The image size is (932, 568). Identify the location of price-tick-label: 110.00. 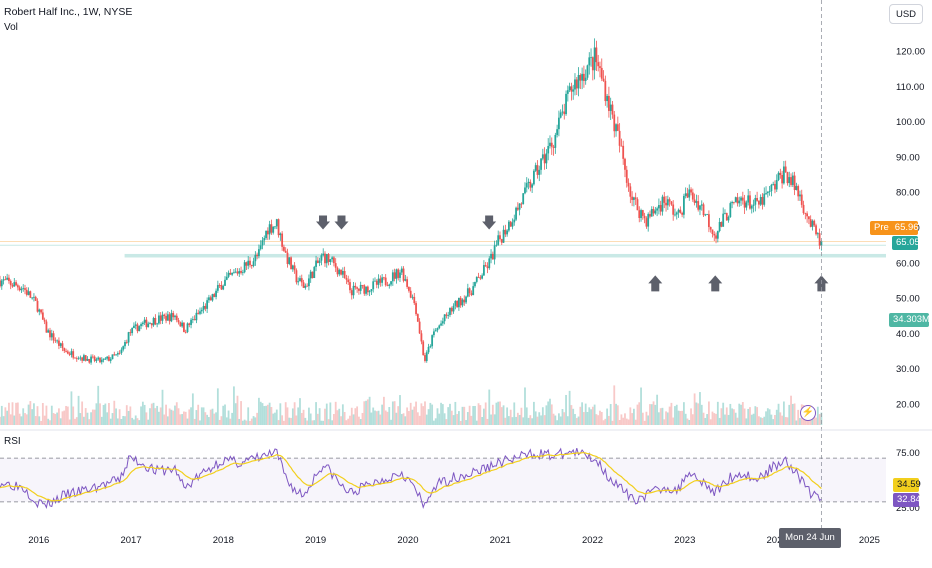
(910, 87).